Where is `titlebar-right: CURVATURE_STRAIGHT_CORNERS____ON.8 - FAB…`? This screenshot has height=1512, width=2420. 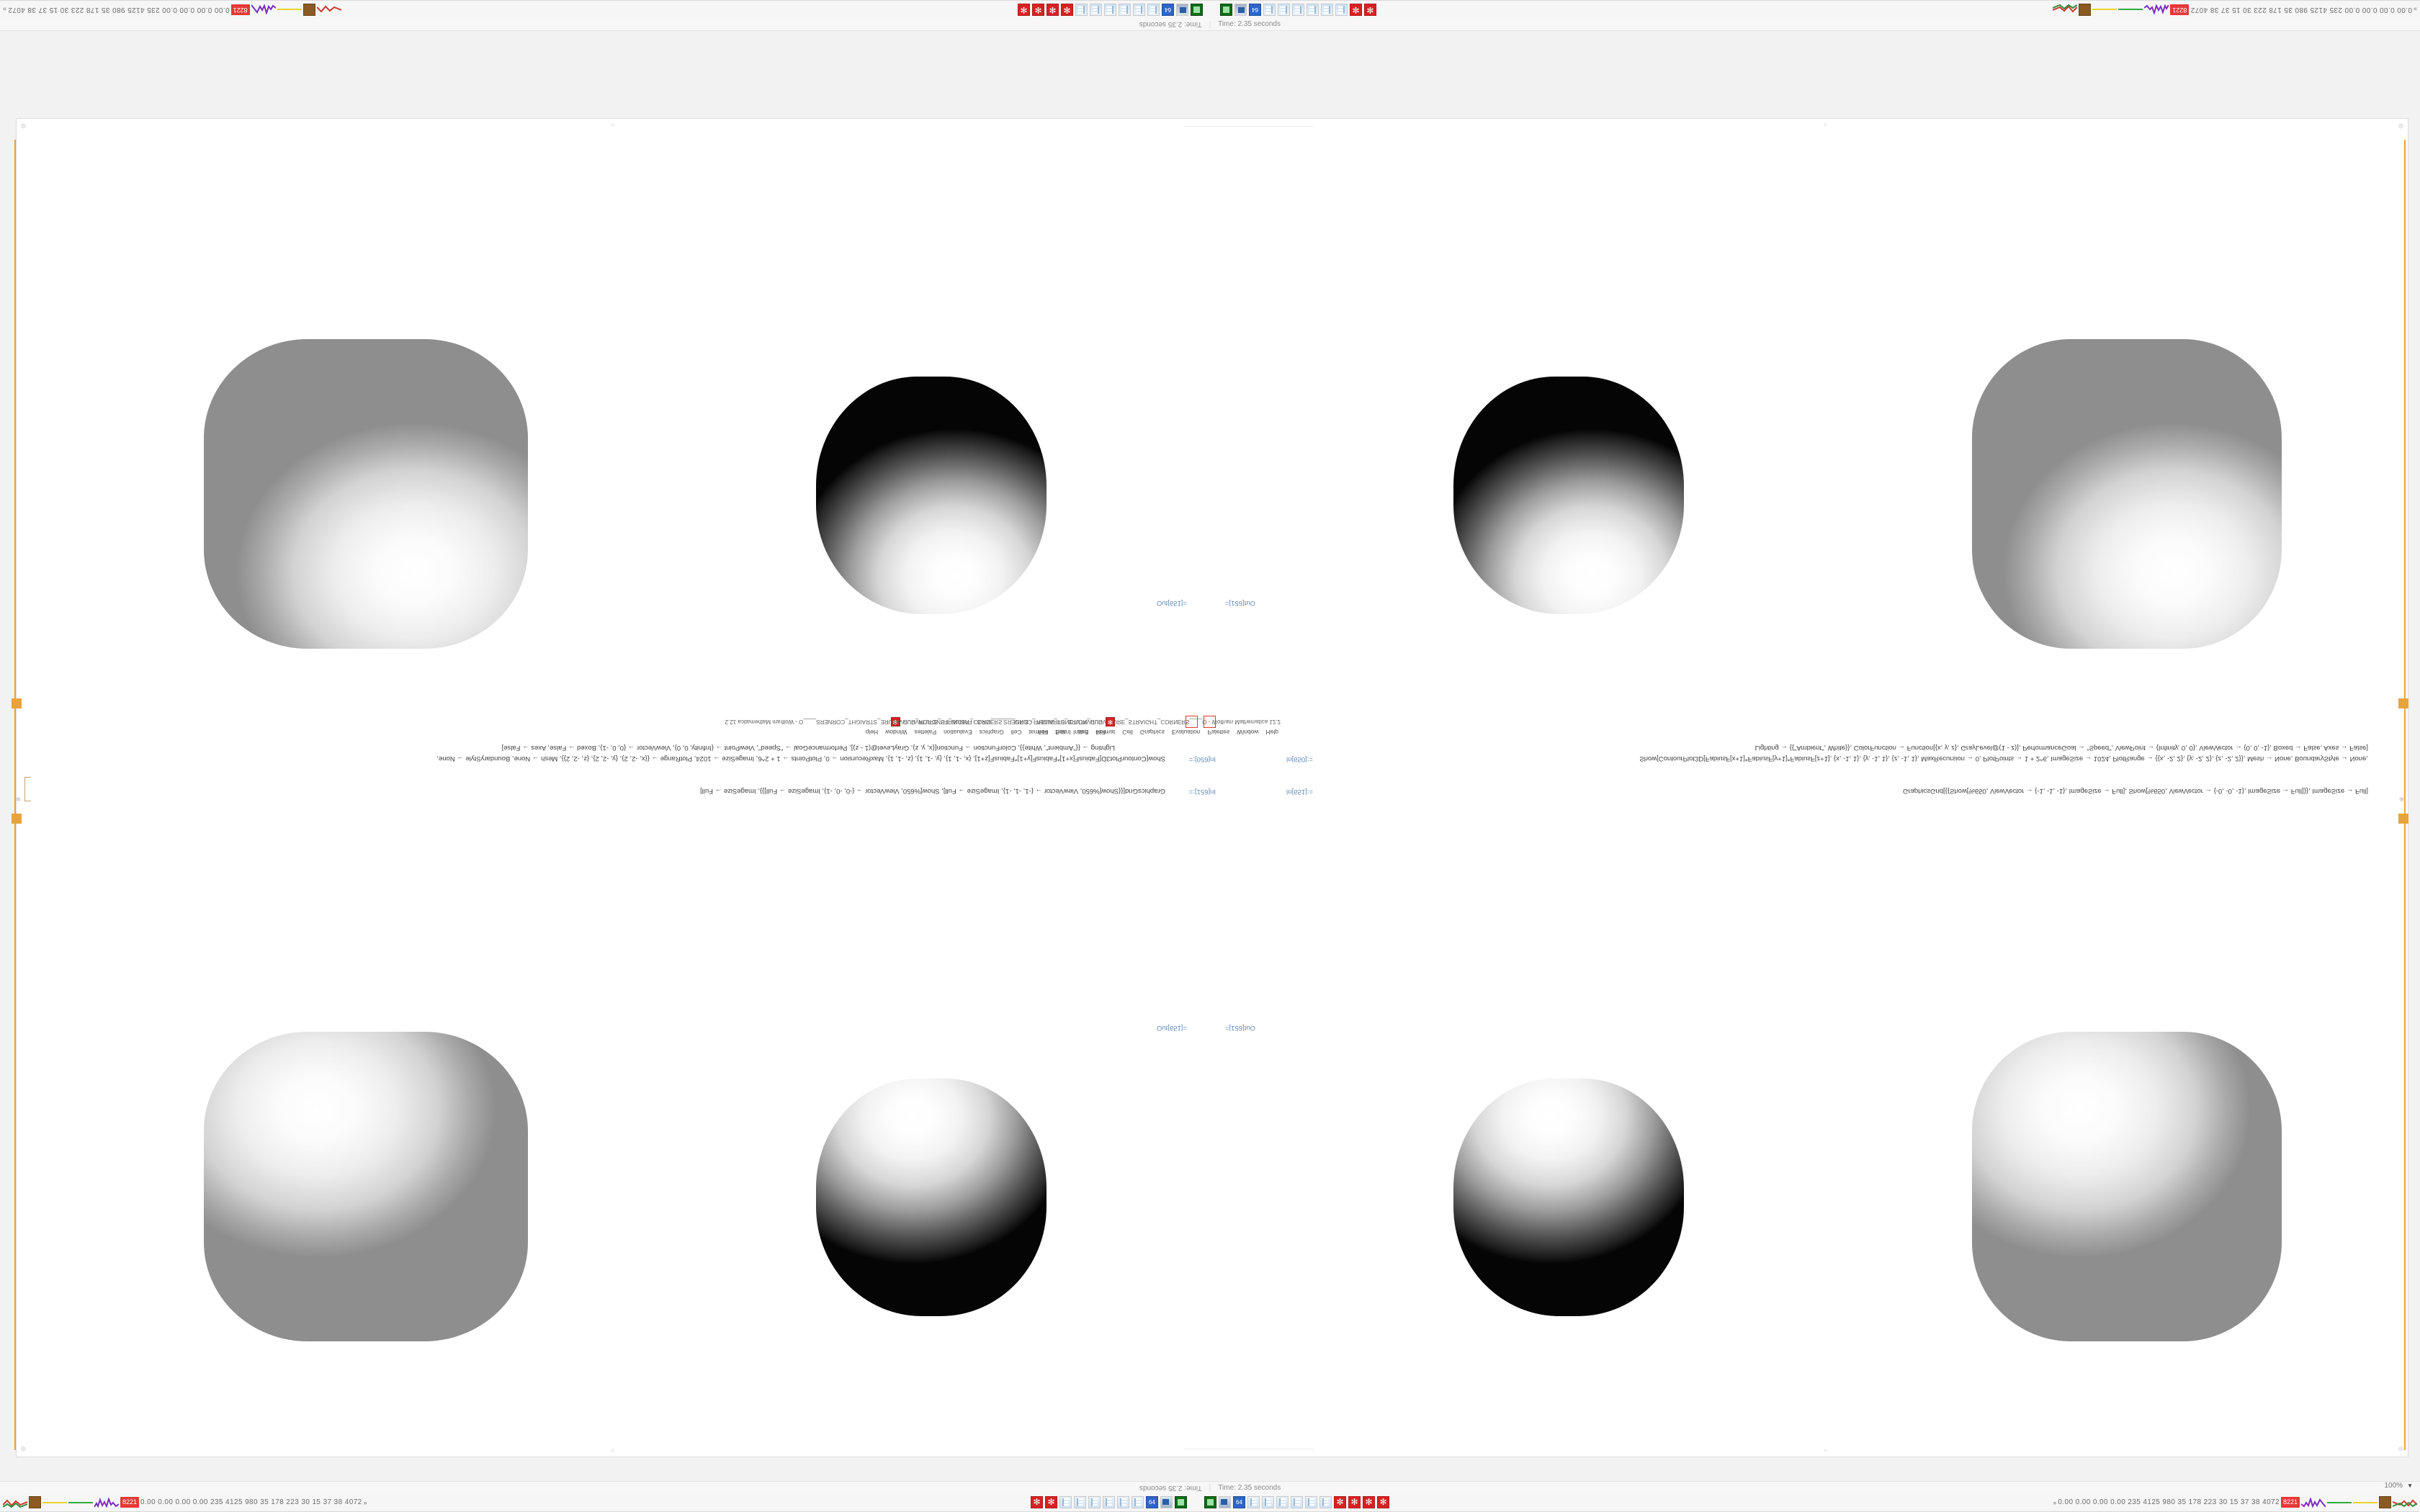
titlebar-right: CURVATURE_STRAIGHT_CORNERS____ON.8 - FAB… is located at coordinates (899, 721).